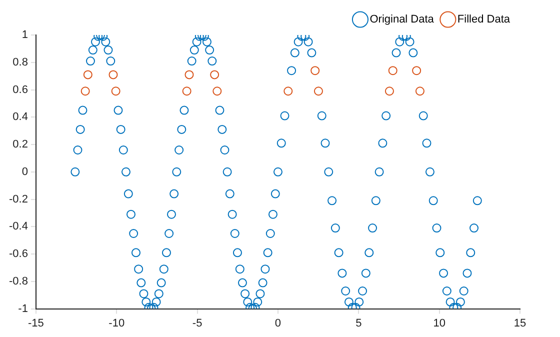 This screenshot has width=560, height=337. What do you see at coordinates (116, 323) in the screenshot?
I see `x-tick-label: -10` at bounding box center [116, 323].